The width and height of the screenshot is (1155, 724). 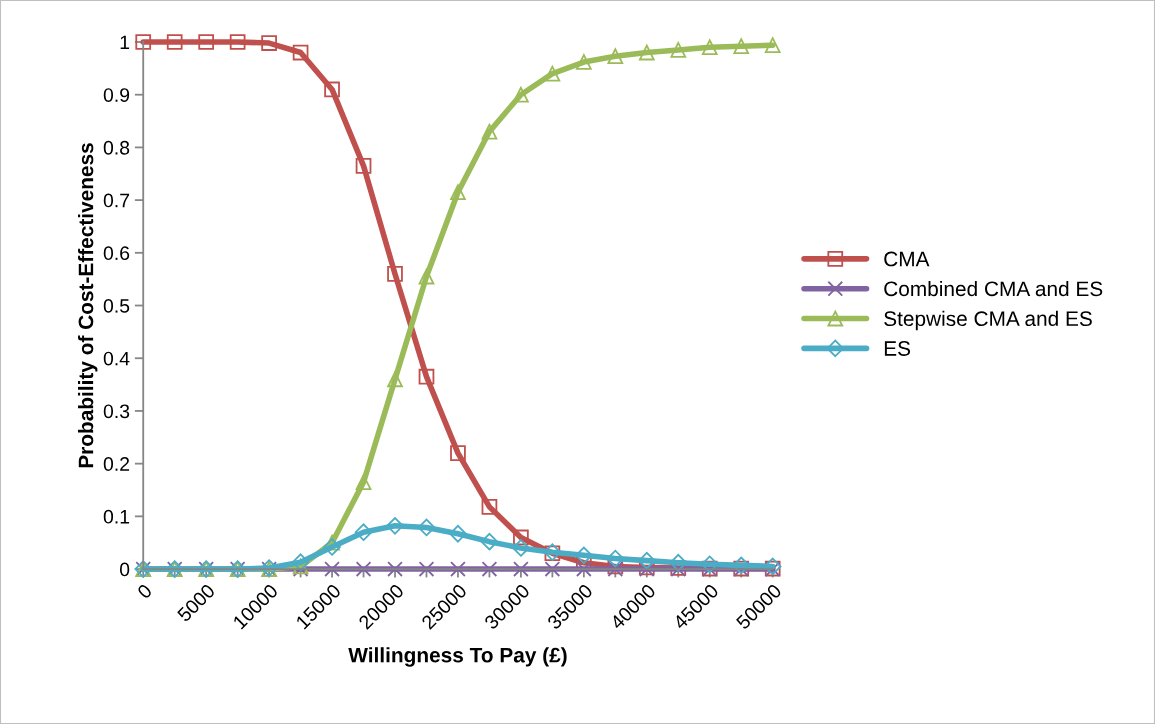 I want to click on y-axis-title: Probability of Cost-Effectiveness, so click(x=88, y=305).